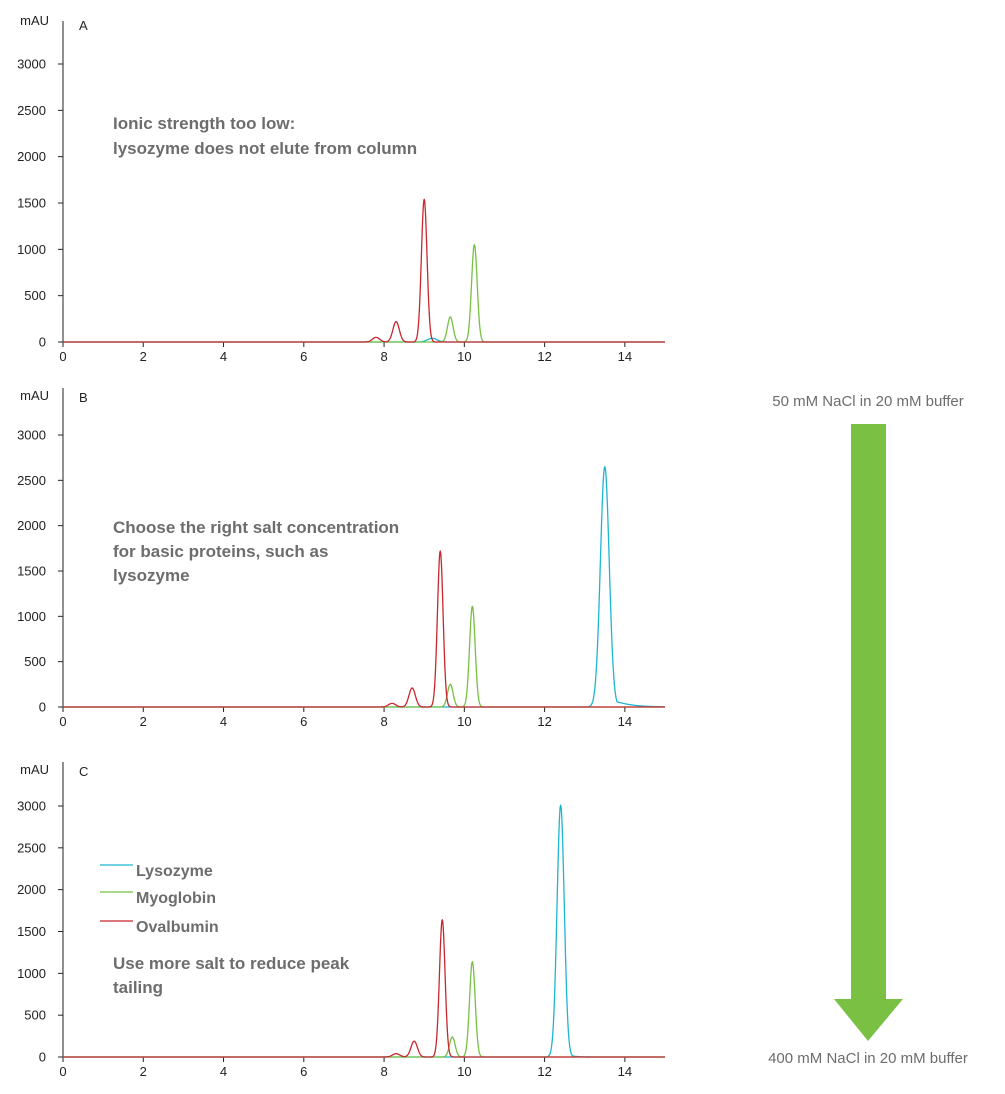  I want to click on chart-annotation: Choose the right salt concentration, so click(256, 527).